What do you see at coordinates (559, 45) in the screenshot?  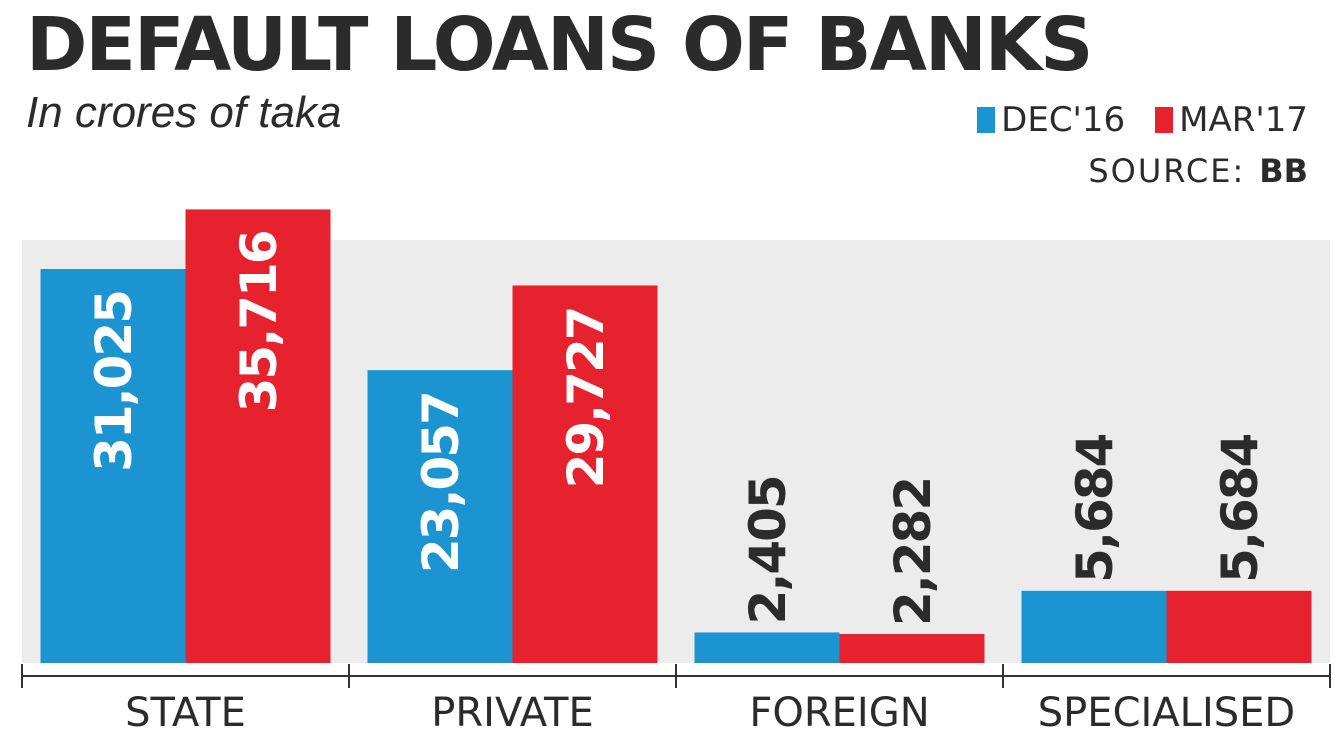 I see `chart-title: DEFAULT LOANS OF BANKS` at bounding box center [559, 45].